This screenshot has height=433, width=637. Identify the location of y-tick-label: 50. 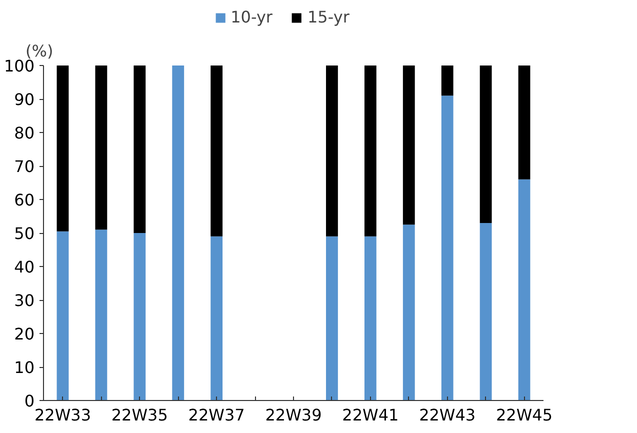
(24, 233).